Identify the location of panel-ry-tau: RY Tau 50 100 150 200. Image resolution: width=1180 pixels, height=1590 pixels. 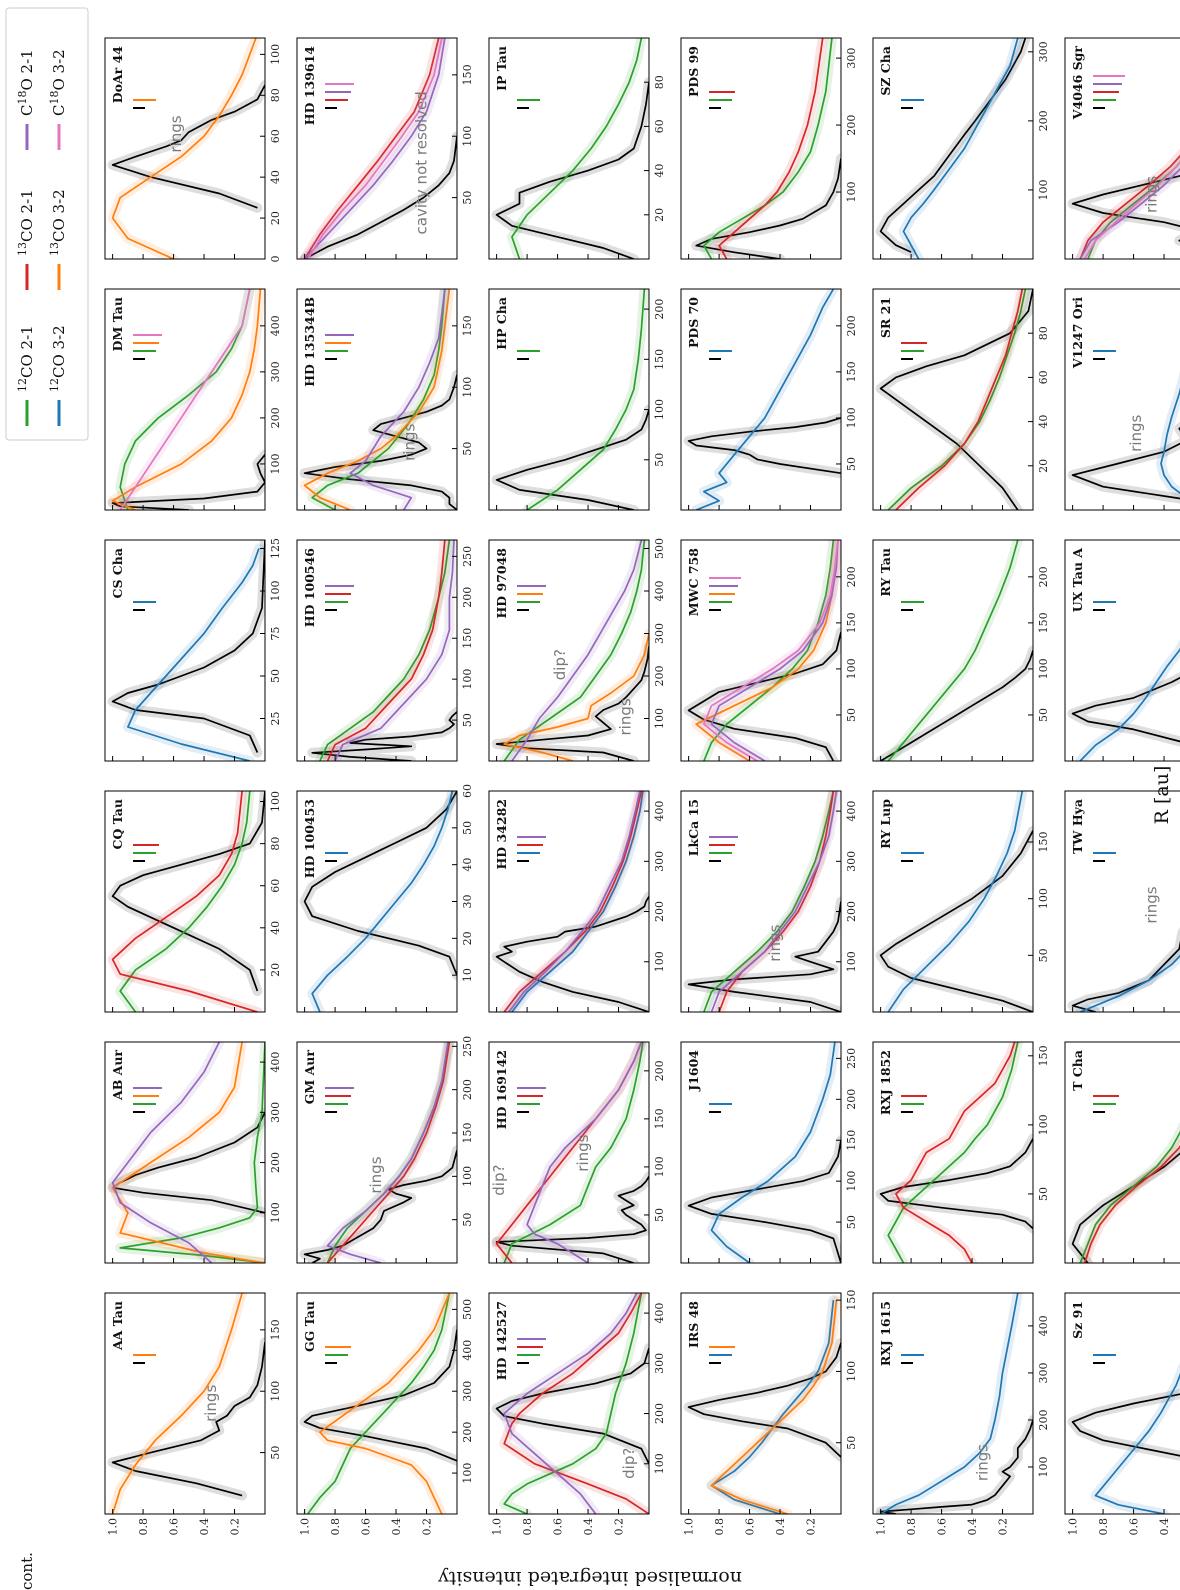
(961, 650).